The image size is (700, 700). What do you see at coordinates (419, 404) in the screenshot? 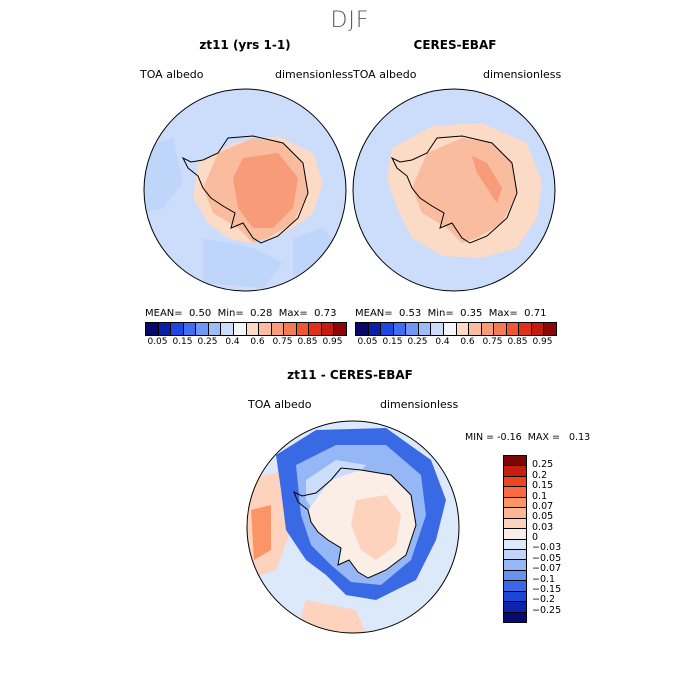
I see `diff-units-label: dimensionless` at bounding box center [419, 404].